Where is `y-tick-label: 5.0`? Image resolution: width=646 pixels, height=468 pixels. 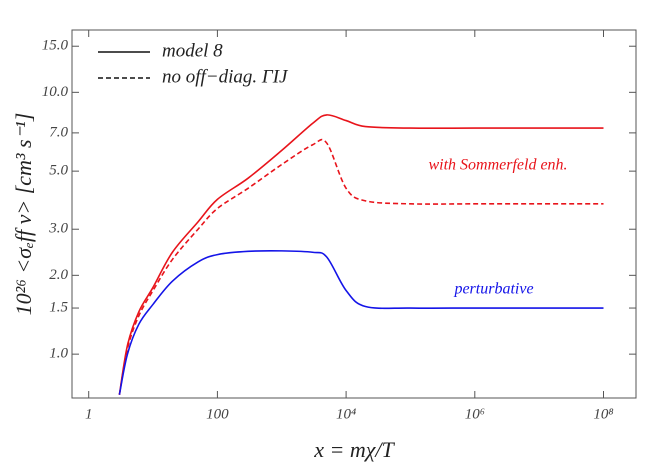
y-tick-label: 5.0 is located at coordinates (58, 171).